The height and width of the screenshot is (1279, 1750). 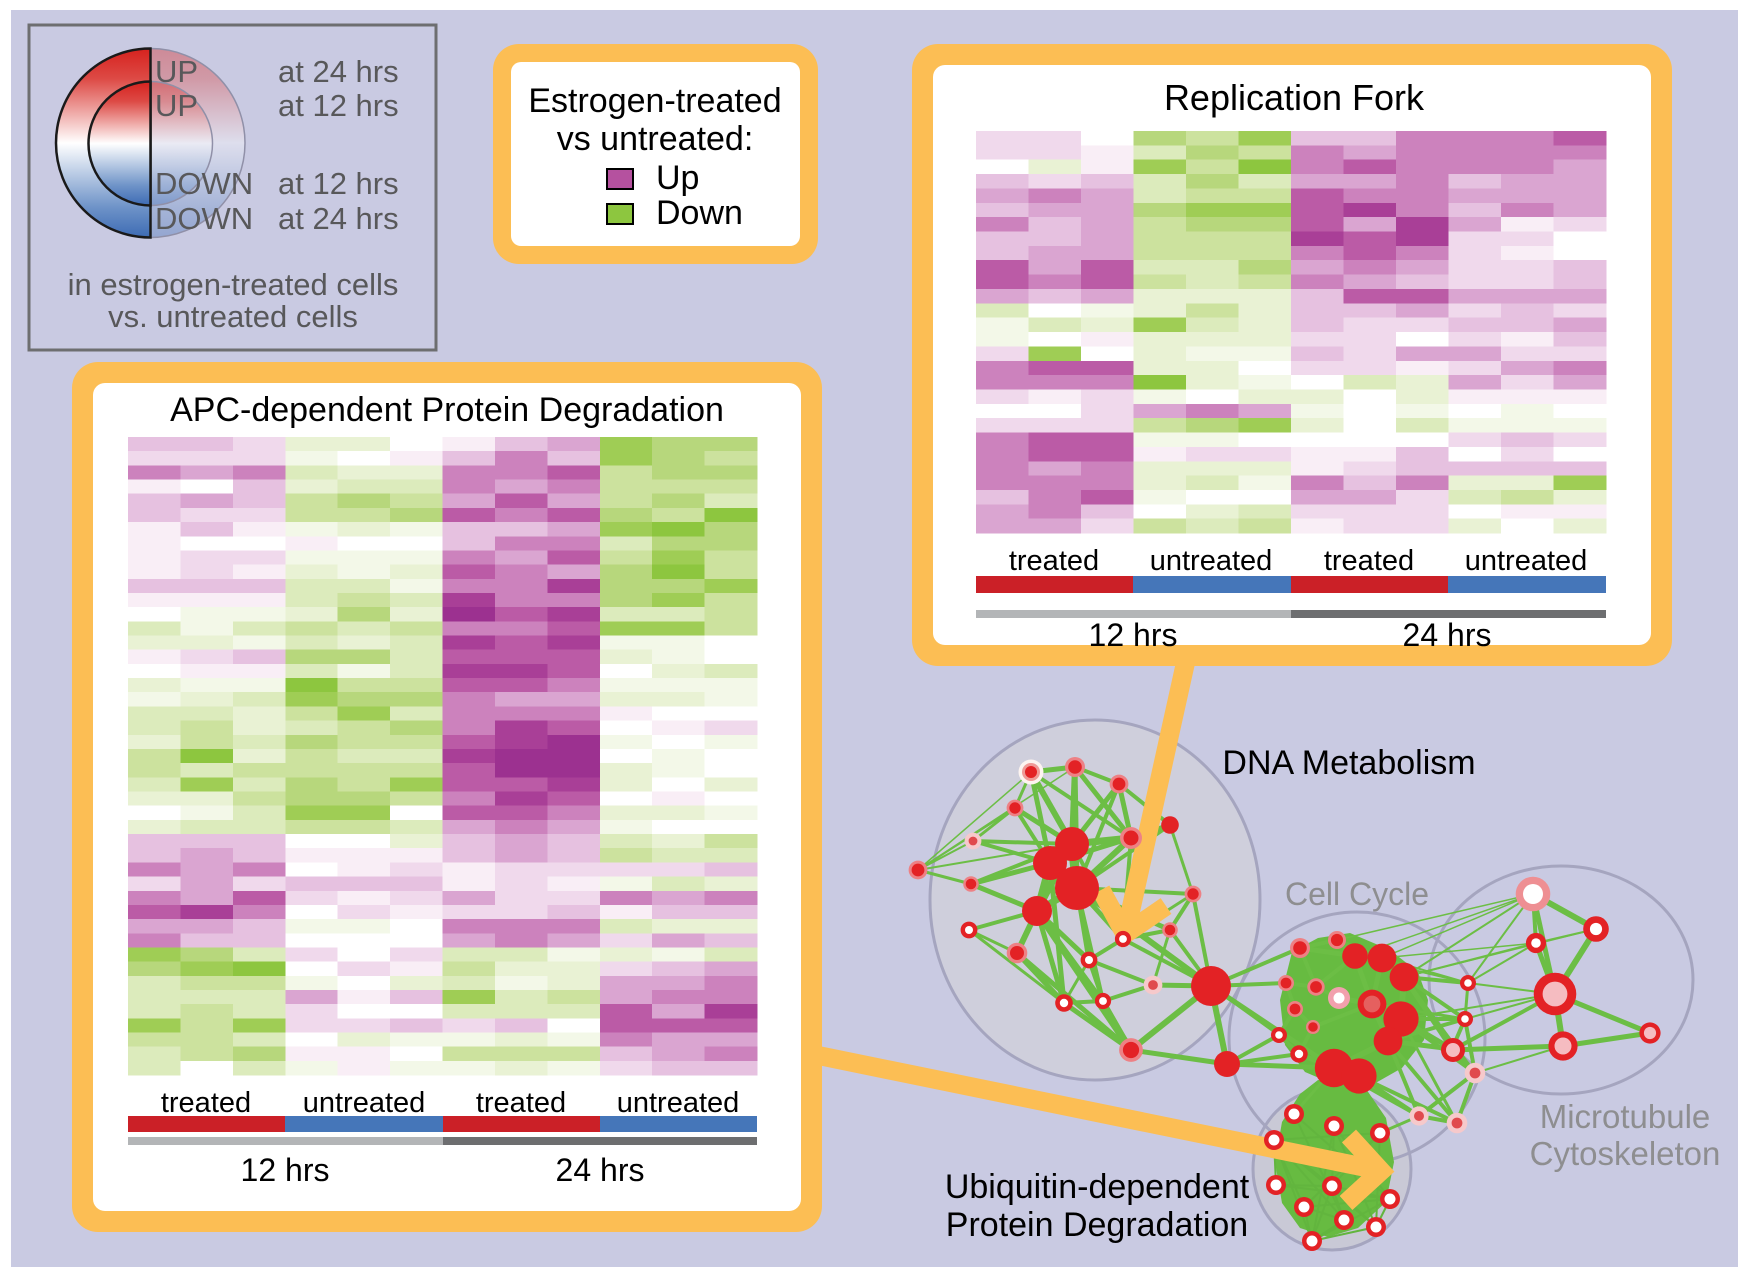 I want to click on svg-text: vs untreated:, so click(x=655, y=139).